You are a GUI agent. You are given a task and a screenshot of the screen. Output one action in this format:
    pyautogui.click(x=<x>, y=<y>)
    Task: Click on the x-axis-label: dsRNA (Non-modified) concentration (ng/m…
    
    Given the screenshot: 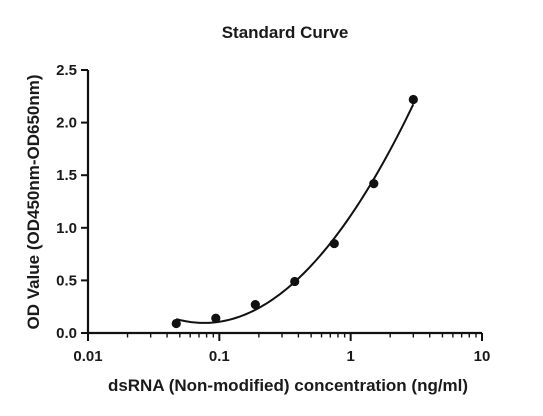 What is the action you would take?
    pyautogui.click(x=288, y=385)
    